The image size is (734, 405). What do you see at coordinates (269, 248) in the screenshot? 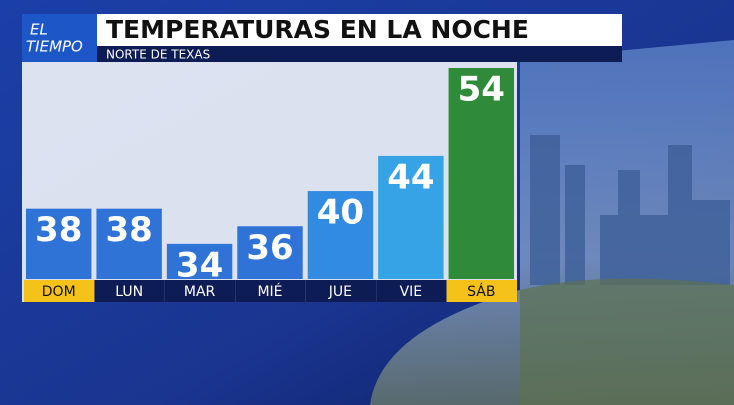
I see `value-label: 36` at bounding box center [269, 248].